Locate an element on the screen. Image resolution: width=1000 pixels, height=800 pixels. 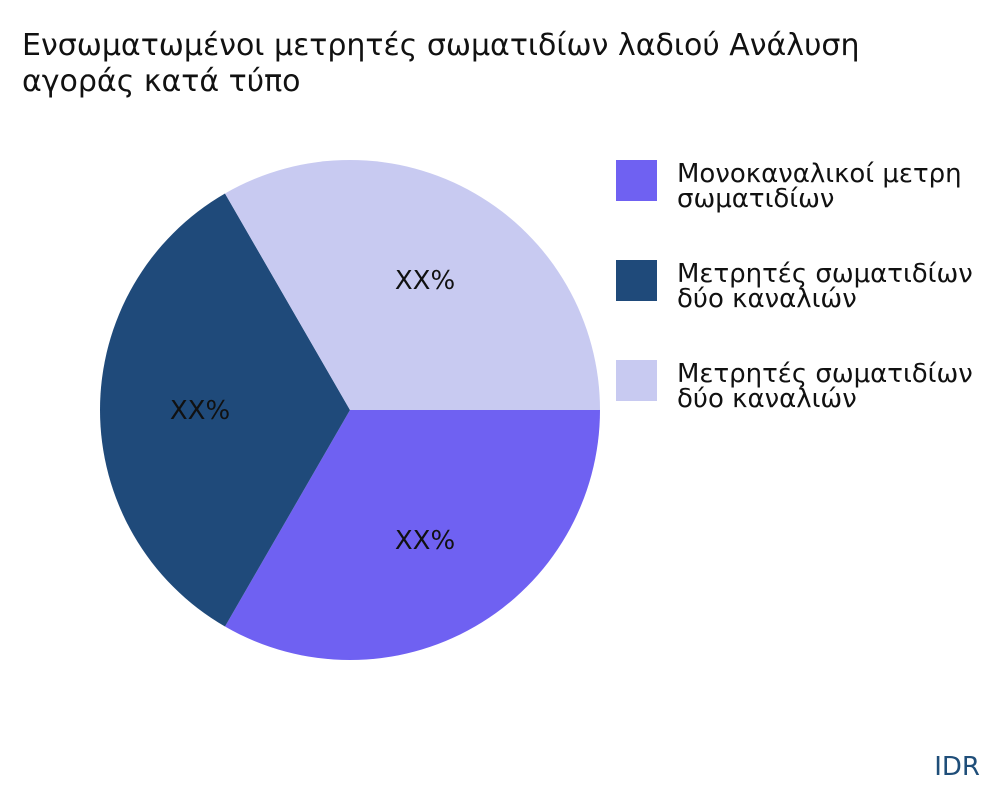
title-line-2: αγοράς κατά τύπο is located at coordinates (161, 81).